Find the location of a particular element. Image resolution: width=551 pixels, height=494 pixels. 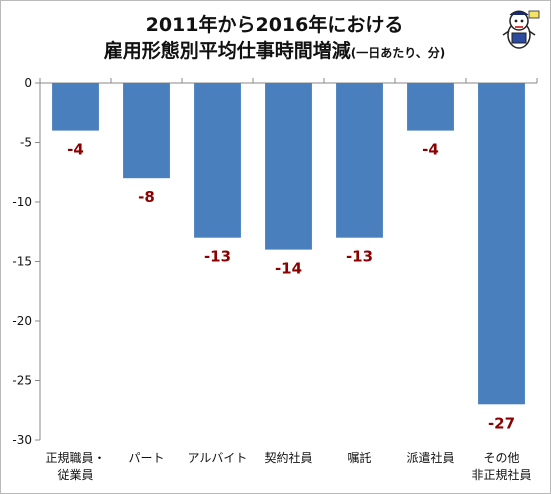

data-label: -8 is located at coordinates (146, 197).